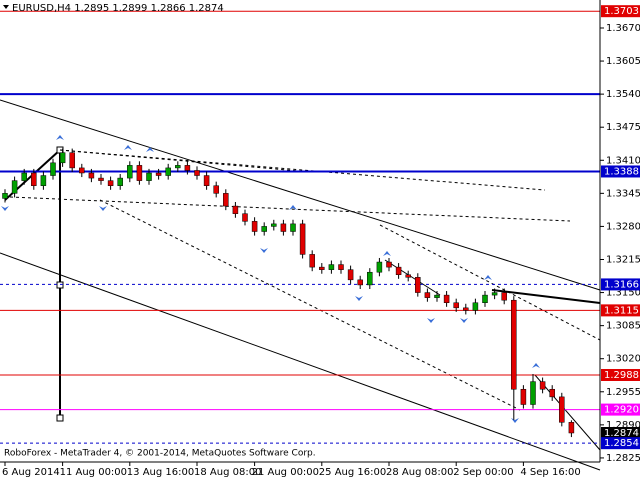 The image size is (640, 480). What do you see at coordinates (623, 458) in the screenshot?
I see `y-tick-label: 1.2825` at bounding box center [623, 458].